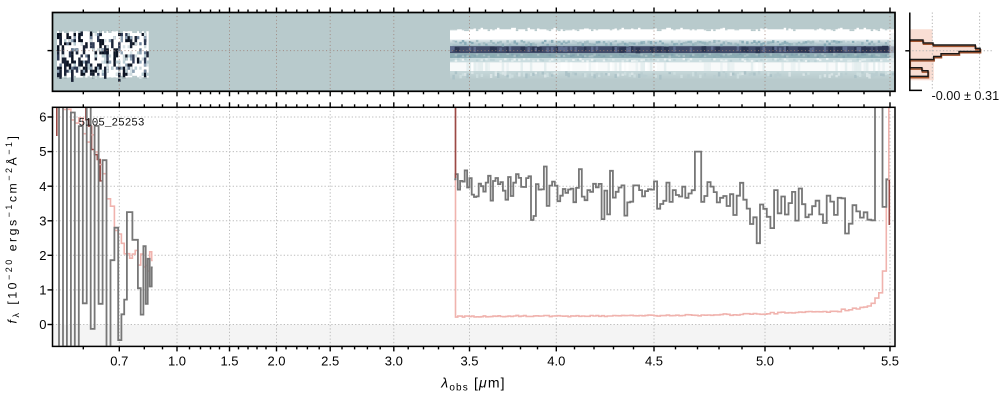  Describe the element at coordinates (394, 361) in the screenshot. I see `svg-text: 3.0` at that location.